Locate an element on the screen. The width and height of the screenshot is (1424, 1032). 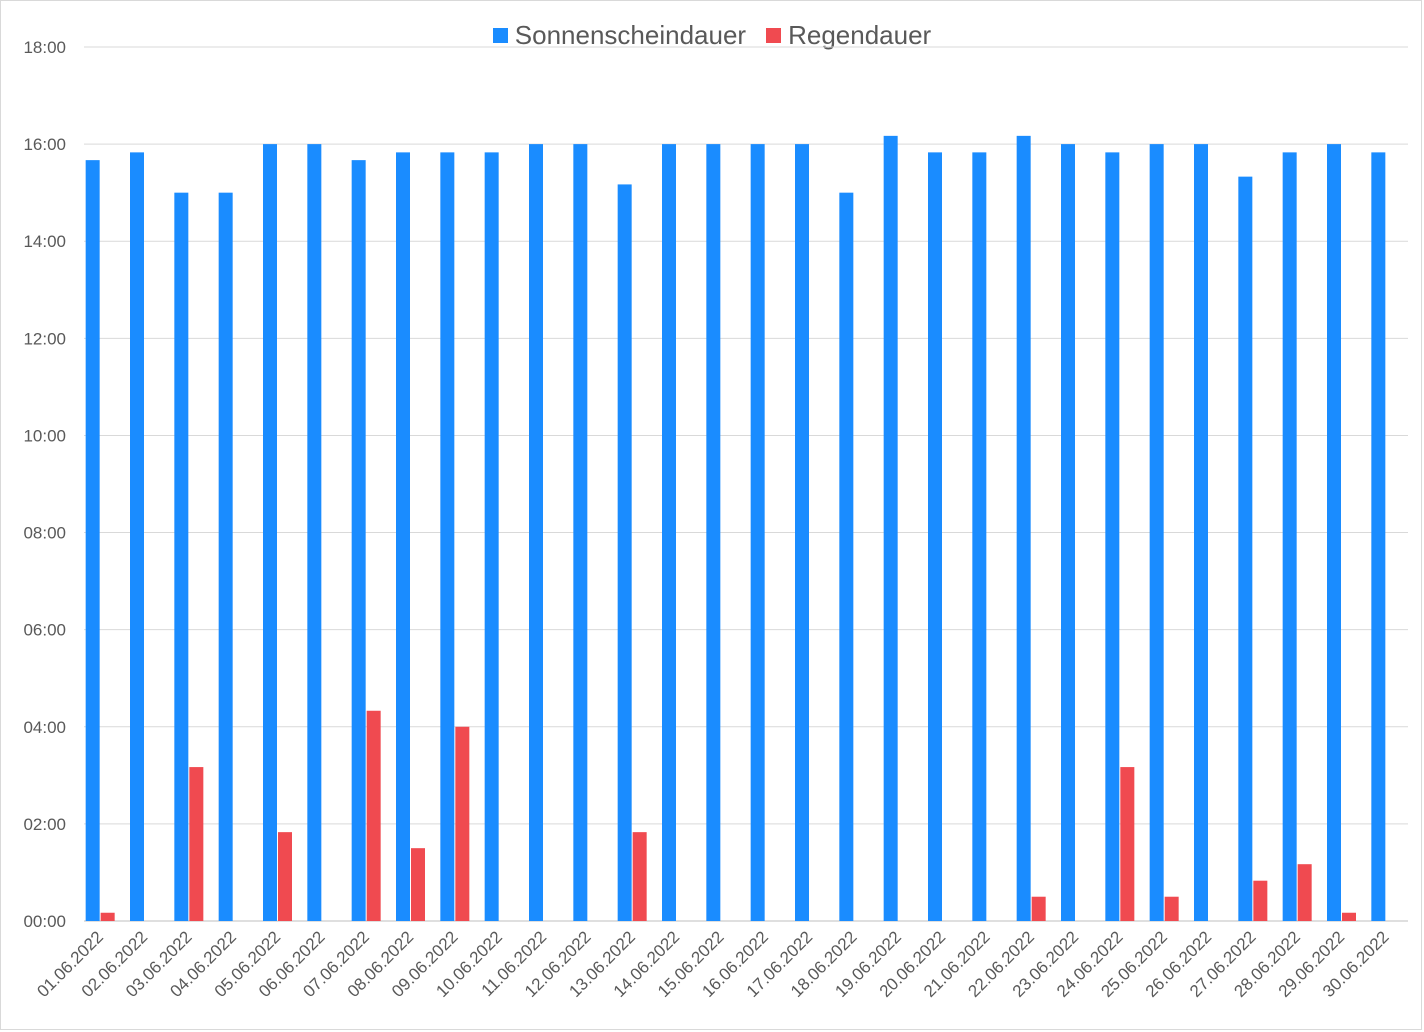
y-tick-label: 00:00 is located at coordinates (44, 921).